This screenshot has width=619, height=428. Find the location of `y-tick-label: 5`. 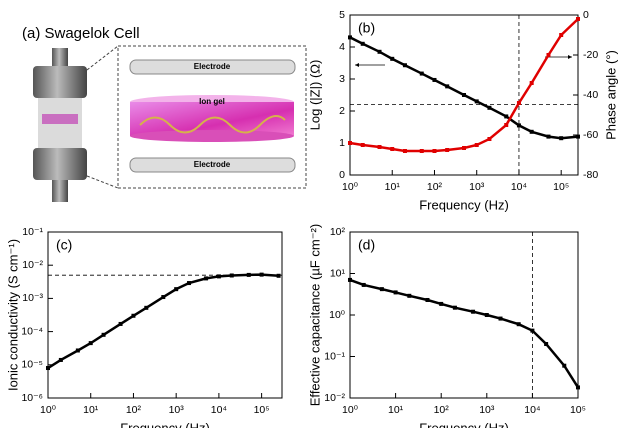

y-tick-label: 5 is located at coordinates (342, 15).